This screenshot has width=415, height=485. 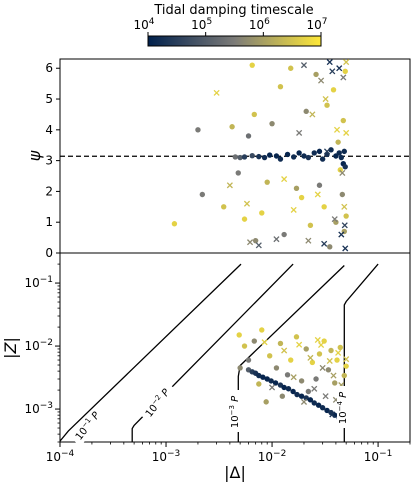 What do you see at coordinates (230, 26) in the screenshot?
I see `colorbar-ticks: 104 105 106 107` at bounding box center [230, 26].